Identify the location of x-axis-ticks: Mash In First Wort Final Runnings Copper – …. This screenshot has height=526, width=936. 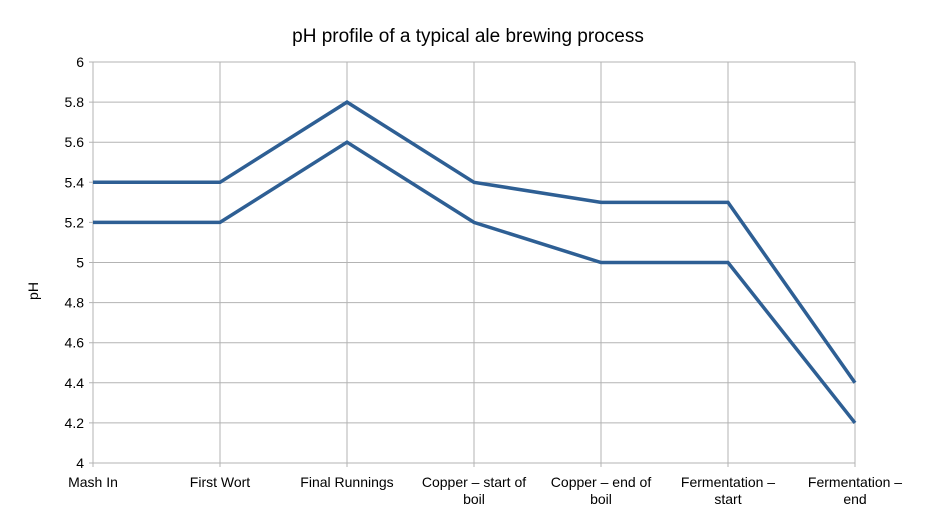
(485, 490).